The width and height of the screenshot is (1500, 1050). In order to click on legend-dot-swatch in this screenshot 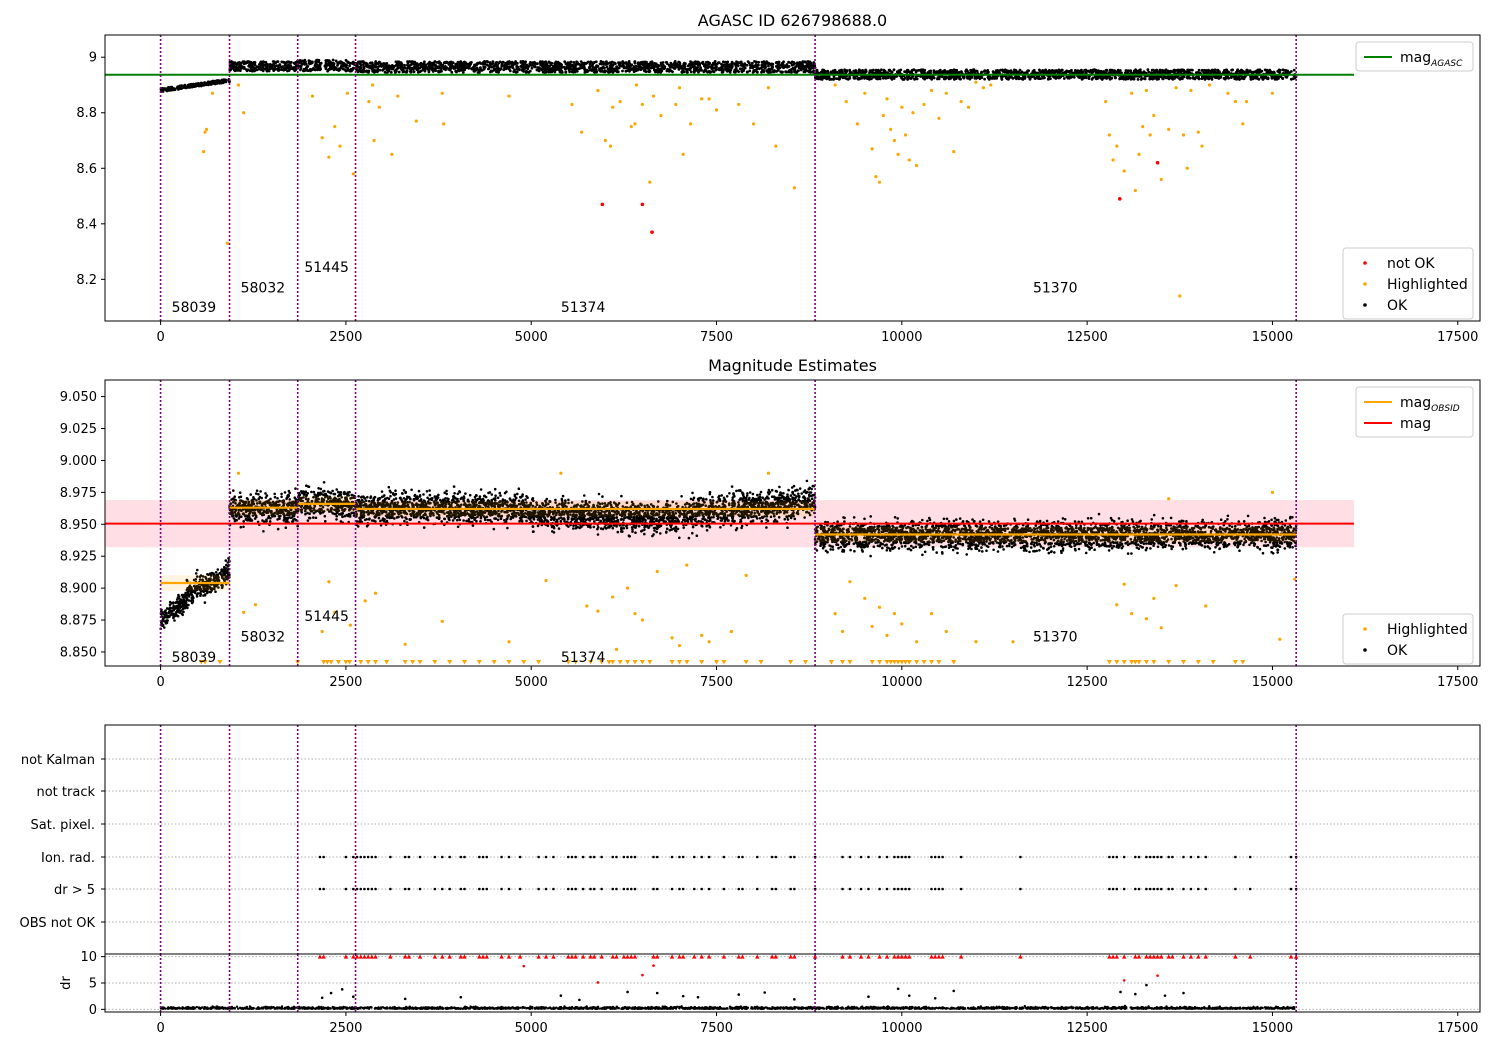, I will do `click(1365, 263)`.